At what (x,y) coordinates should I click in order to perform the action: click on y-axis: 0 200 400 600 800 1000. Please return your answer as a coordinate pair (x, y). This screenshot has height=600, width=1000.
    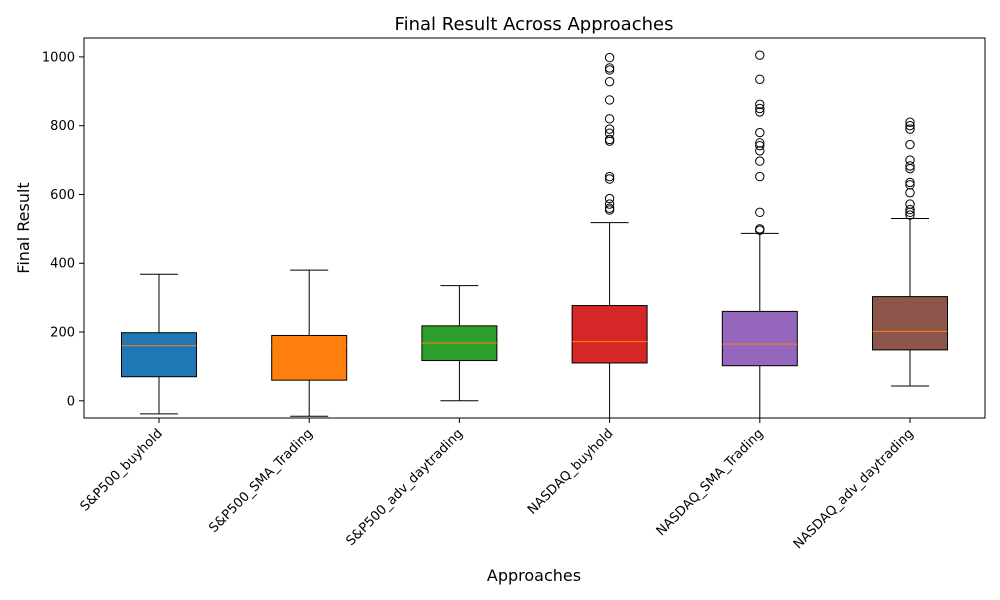
    Looking at the image, I should click on (63, 229).